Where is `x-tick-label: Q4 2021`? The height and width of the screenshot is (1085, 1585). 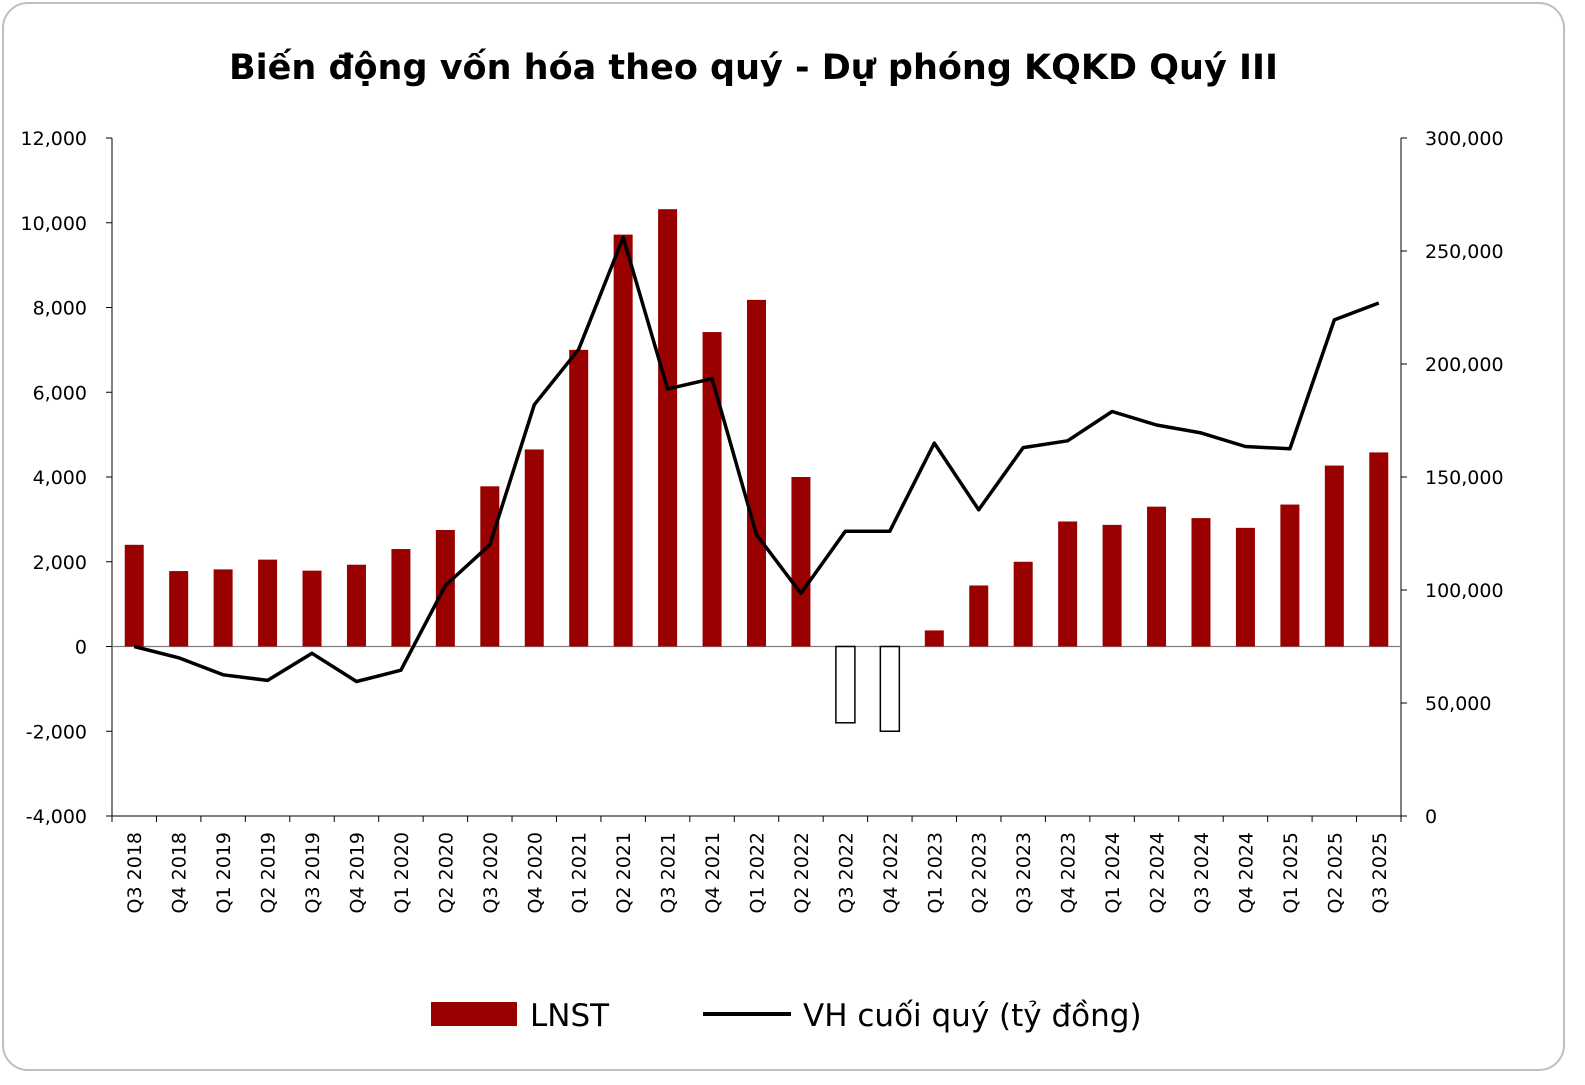 x-tick-label: Q4 2021 is located at coordinates (713, 872).